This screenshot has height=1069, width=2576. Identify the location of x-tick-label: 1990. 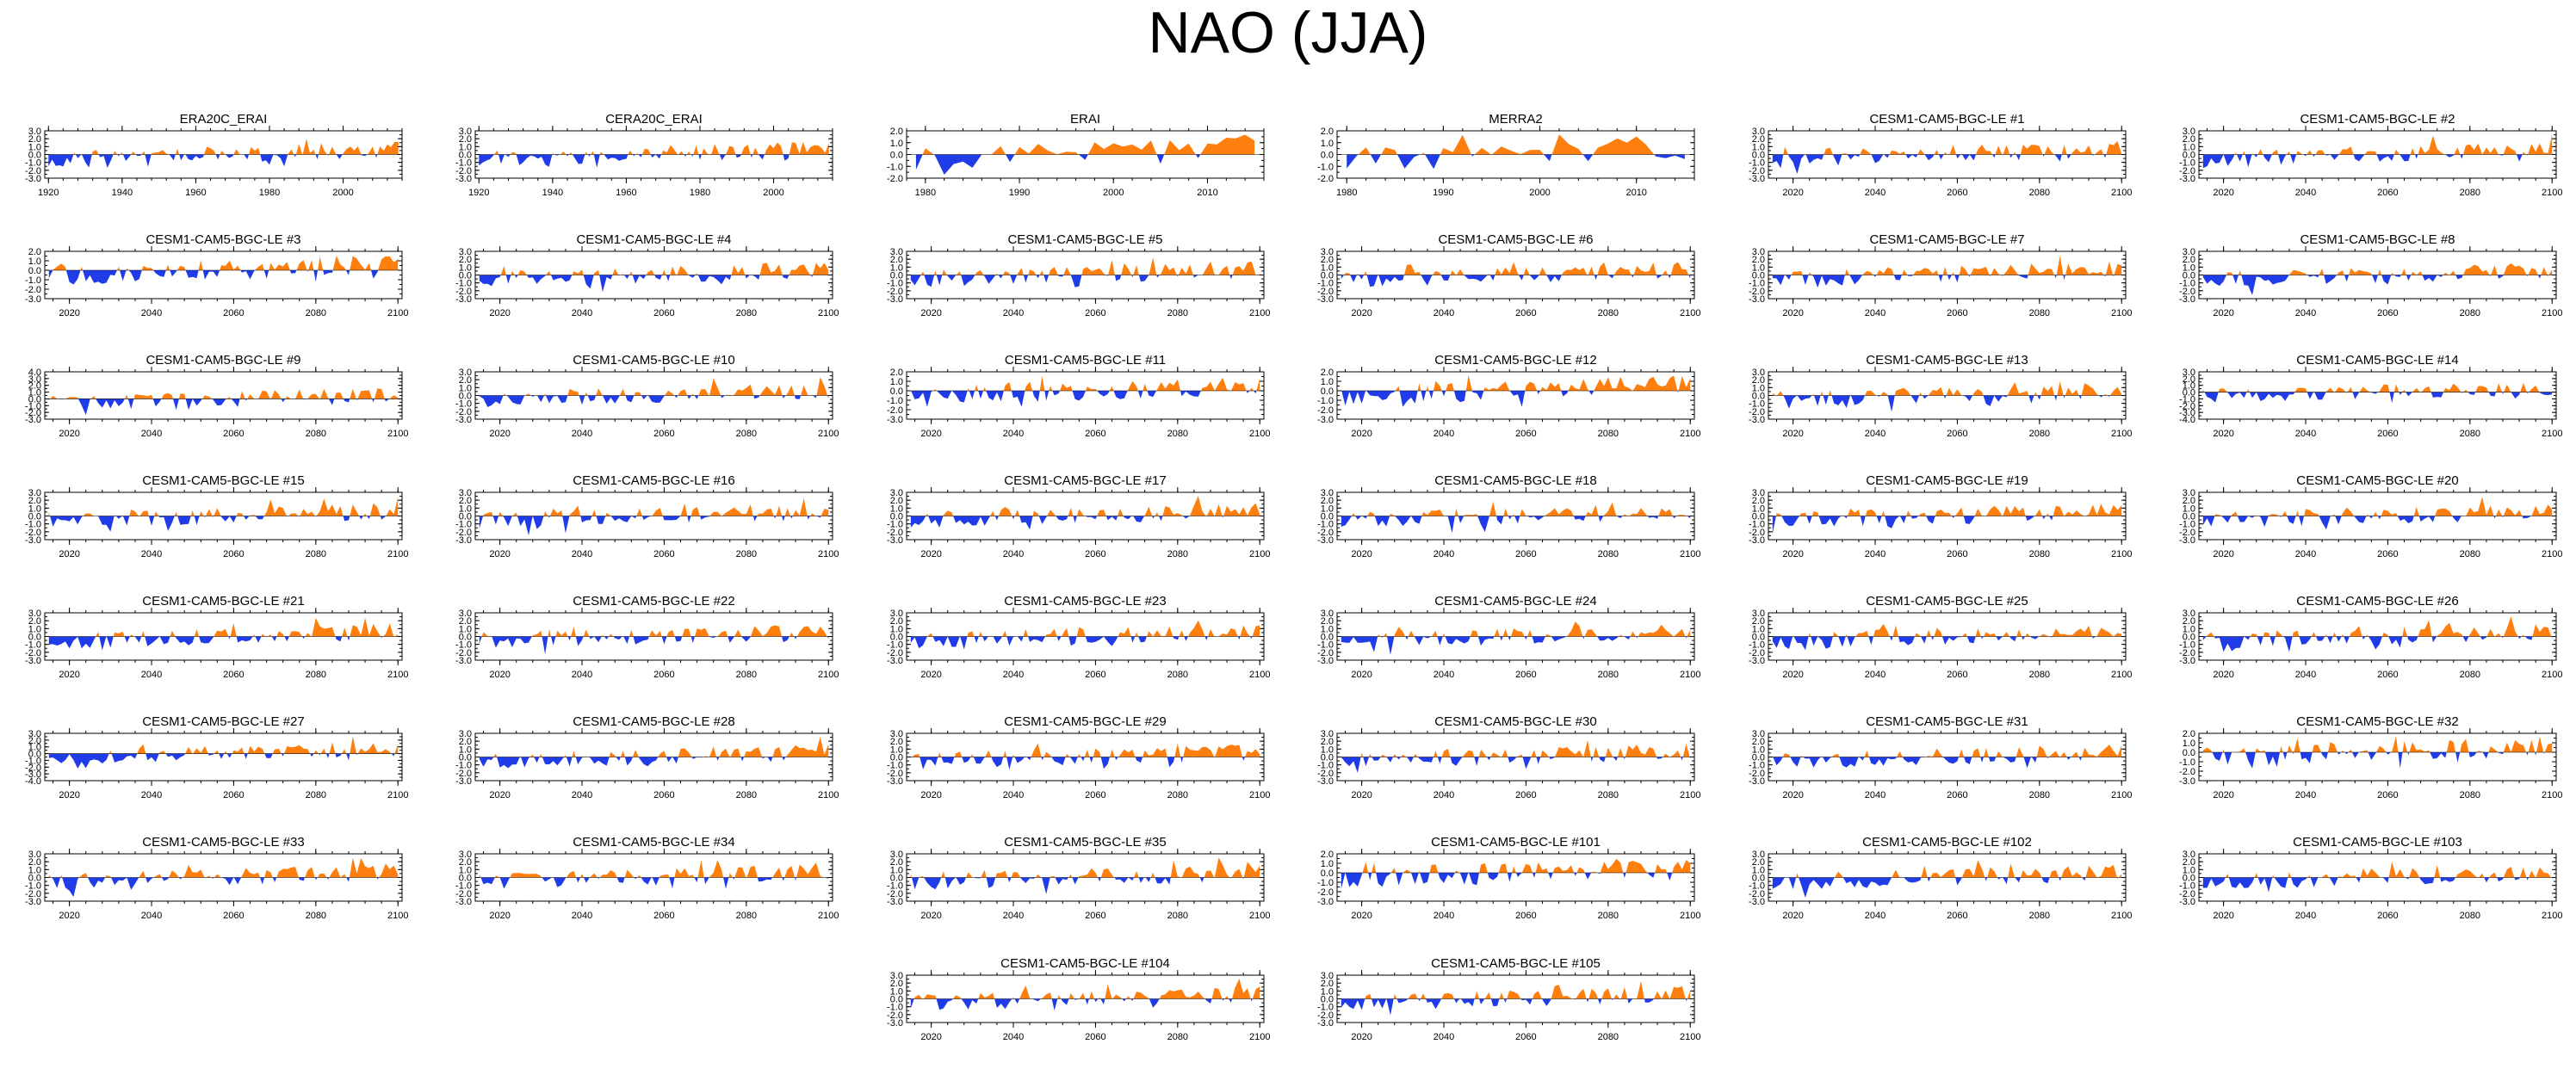
(1020, 193).